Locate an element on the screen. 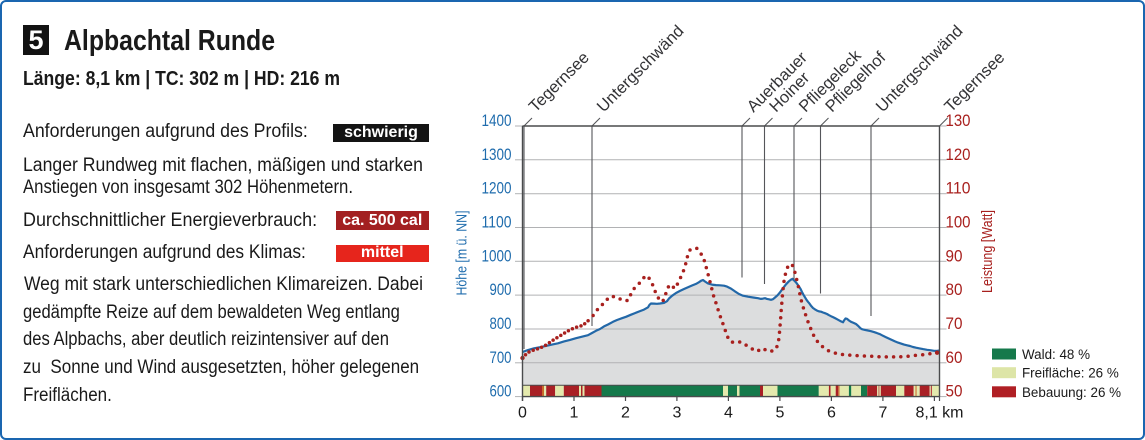 This screenshot has height=440, width=1145. svg-text: 700 is located at coordinates (501, 357).